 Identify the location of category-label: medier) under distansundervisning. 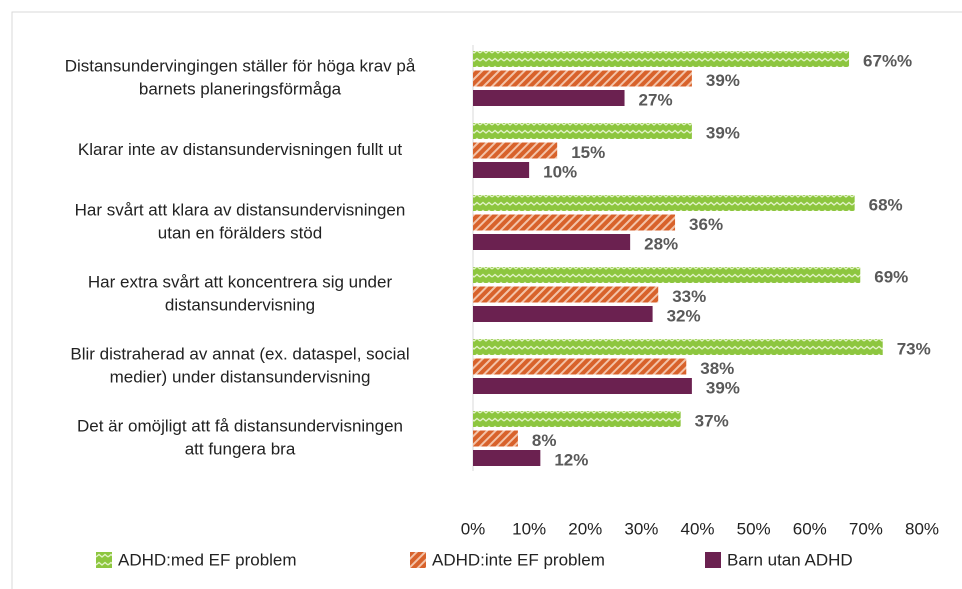
(240, 376).